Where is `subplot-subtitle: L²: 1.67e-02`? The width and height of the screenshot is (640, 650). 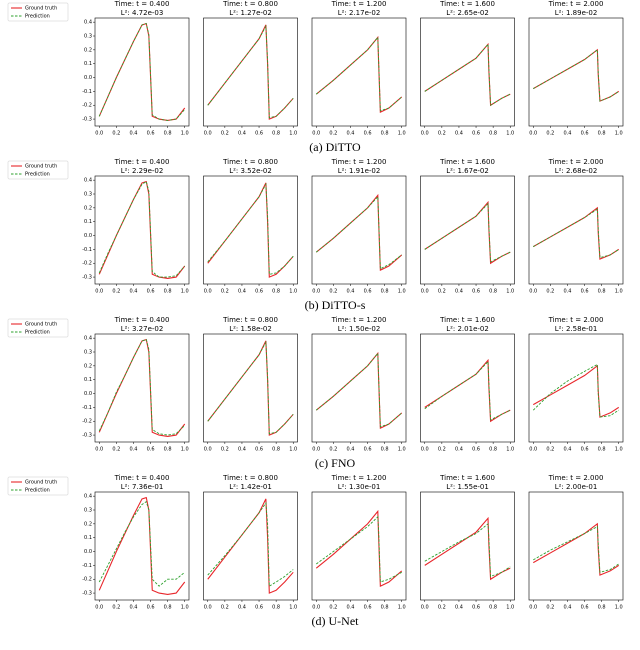 subplot-subtitle: L²: 1.67e-02 is located at coordinates (467, 171).